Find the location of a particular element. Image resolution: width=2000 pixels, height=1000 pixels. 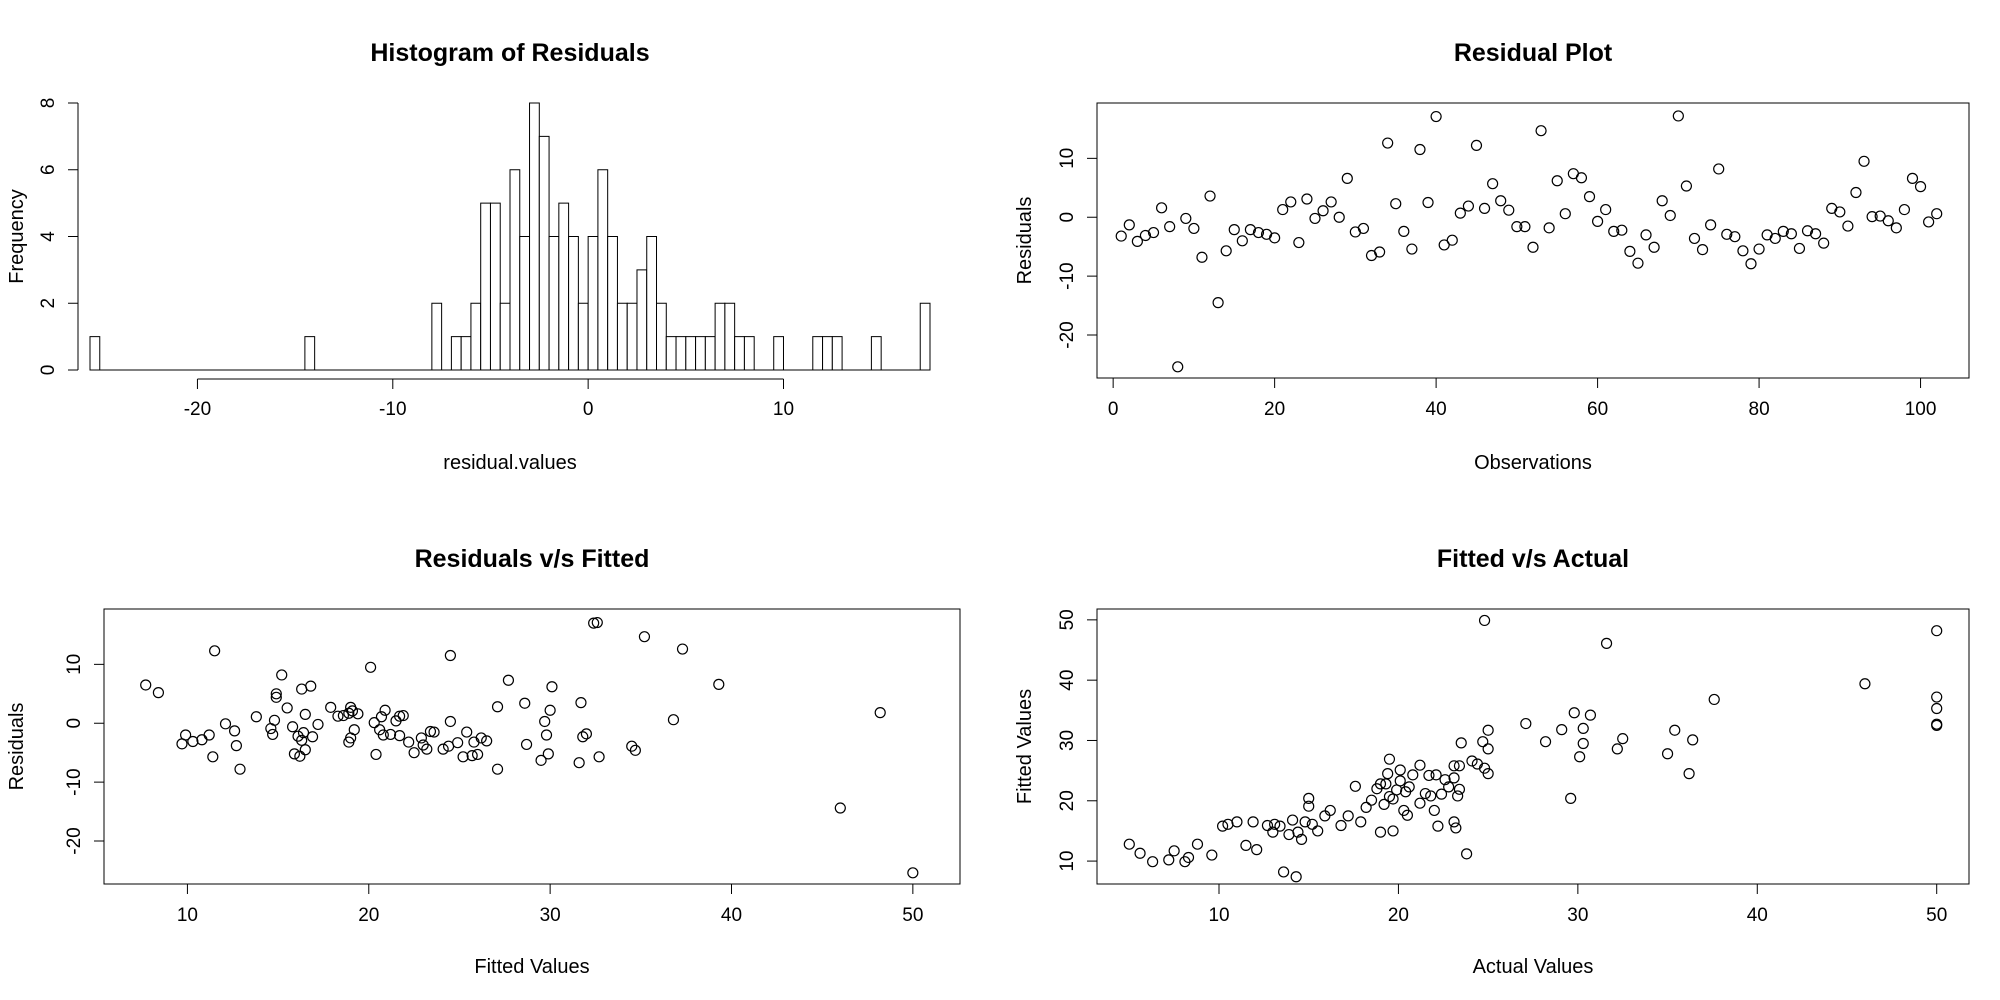

y-tick-label: -20 is located at coordinates (1067, 334).